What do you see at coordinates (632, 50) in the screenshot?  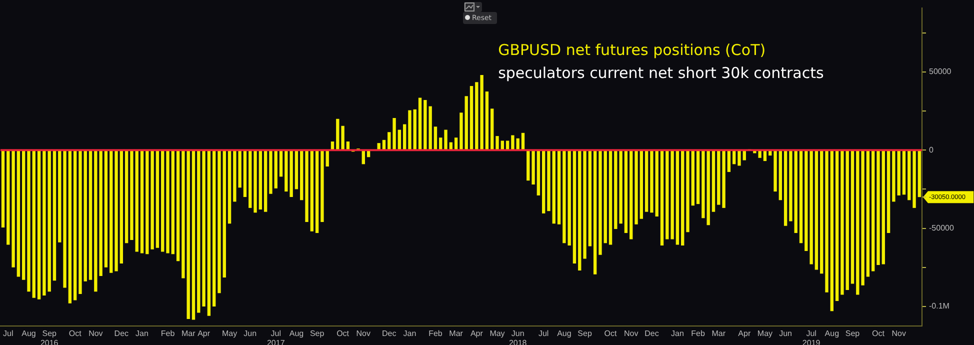 I see `text: GBPUSD net futures positions (CoT)` at bounding box center [632, 50].